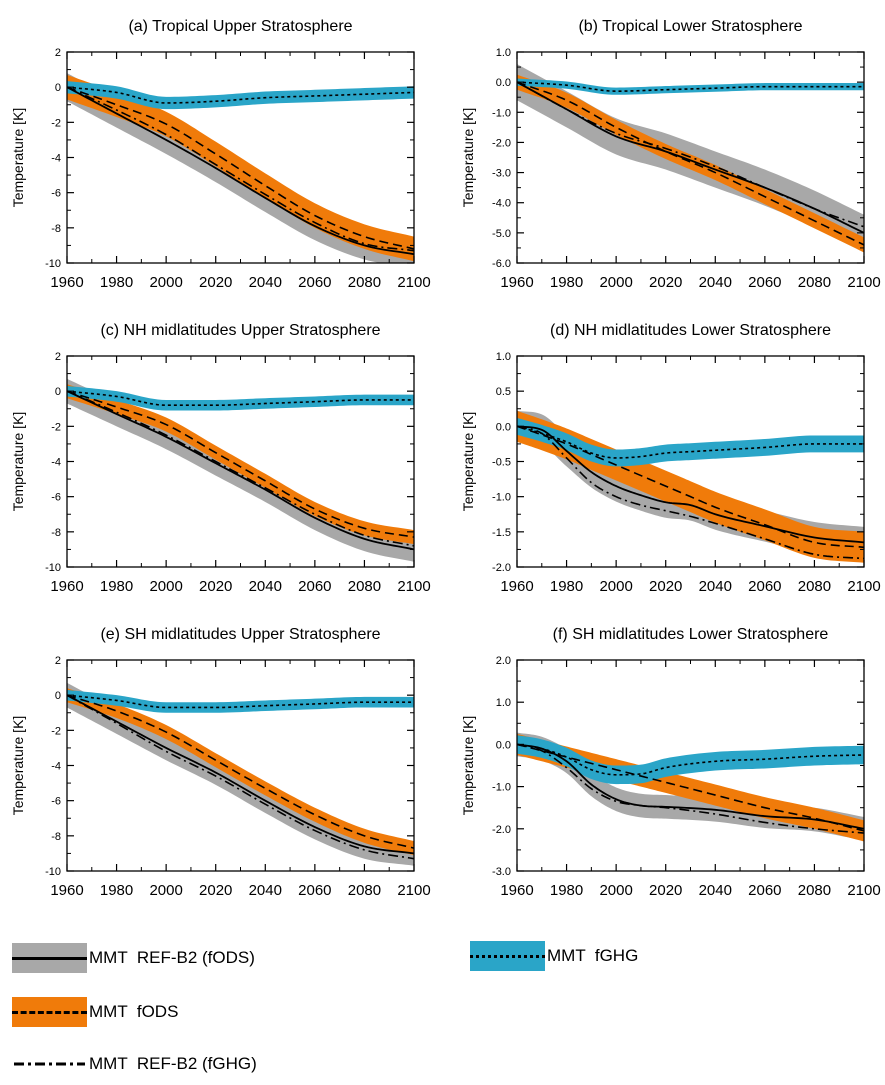  Describe the element at coordinates (690, 330) in the screenshot. I see `panel-title: (d) NH midlatitudes Lower Stratosphere` at that location.